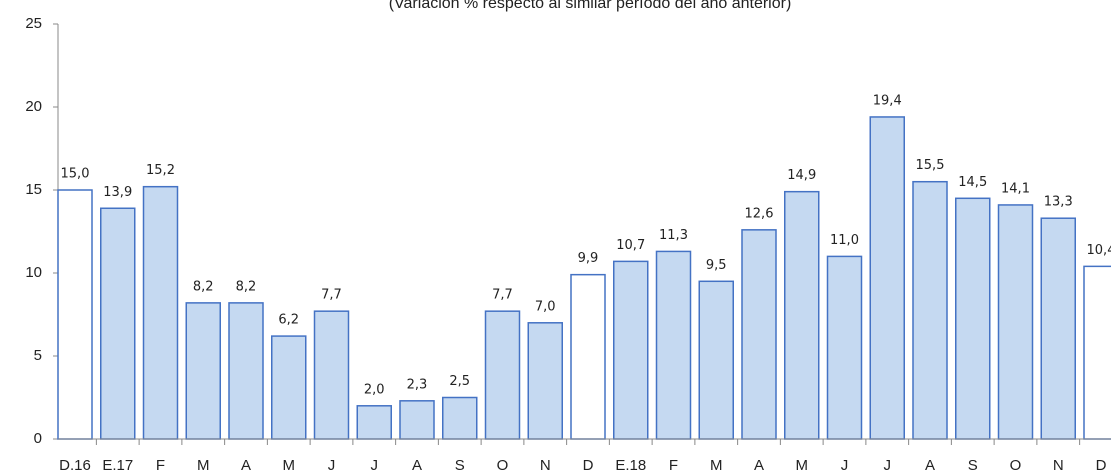  Describe the element at coordinates (759, 213) in the screenshot. I see `value-label: 12,6` at that location.